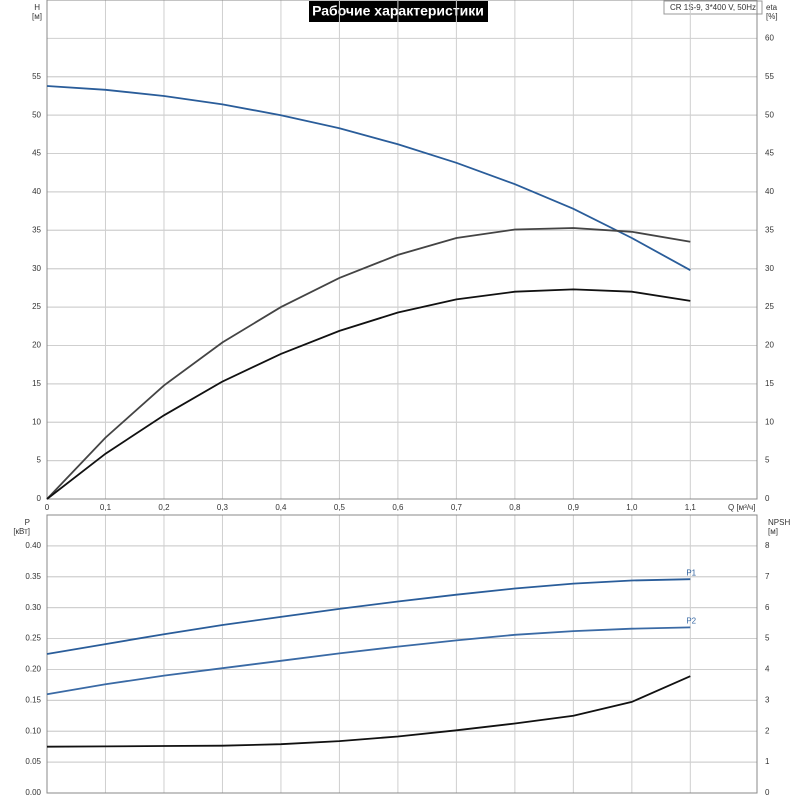 This screenshot has width=800, height=805. Describe the element at coordinates (574, 507) in the screenshot. I see `x-tick-label: 0,9` at that location.